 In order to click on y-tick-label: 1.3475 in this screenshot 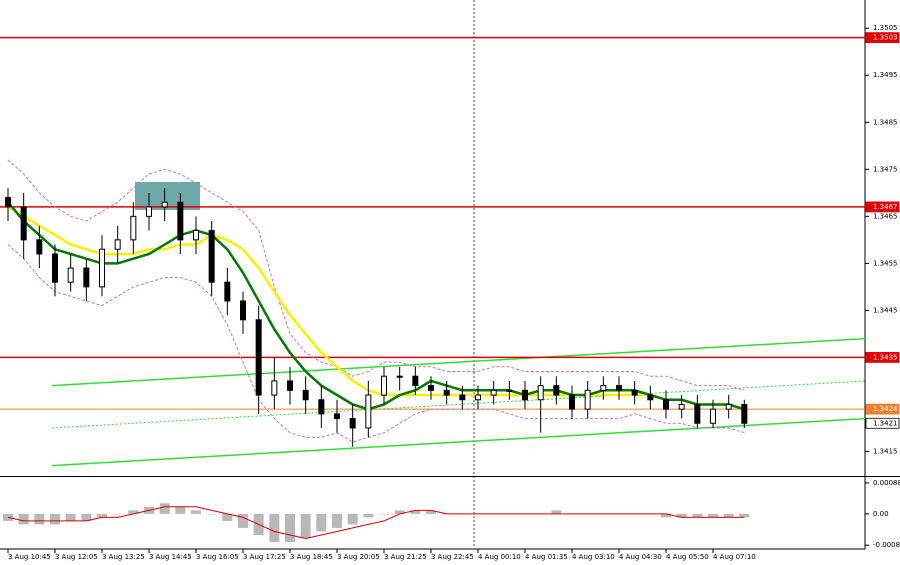, I will do `click(885, 169)`.